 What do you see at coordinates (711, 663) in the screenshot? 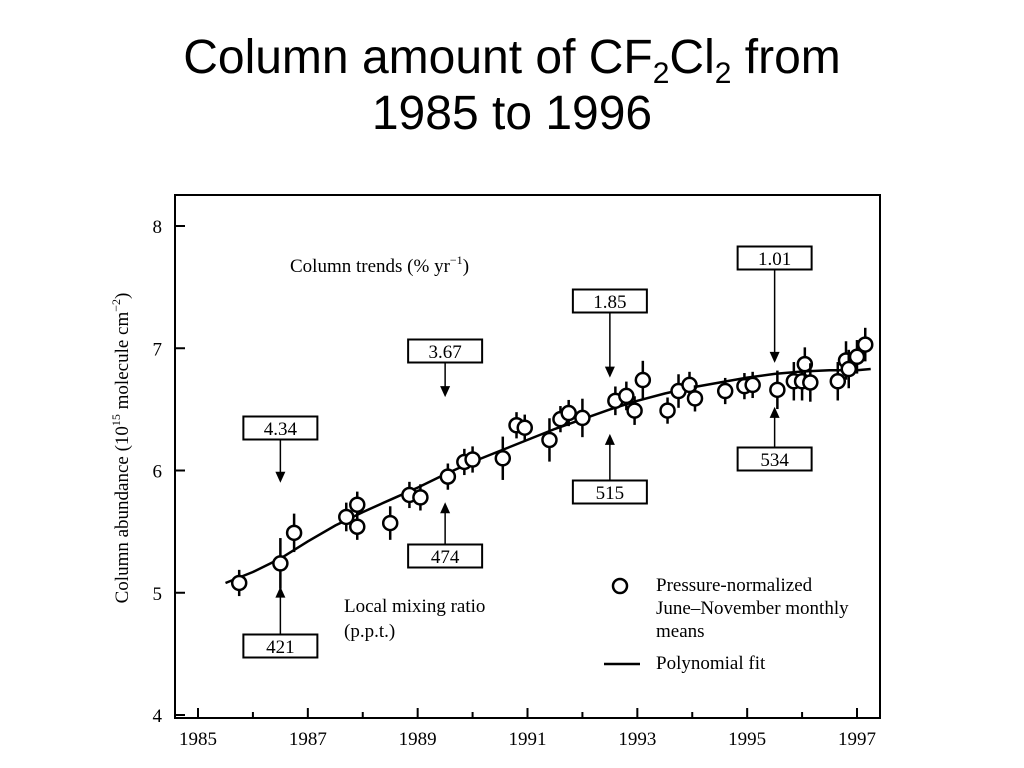
I see `legend-line-label: Polynomial fit` at bounding box center [711, 663].